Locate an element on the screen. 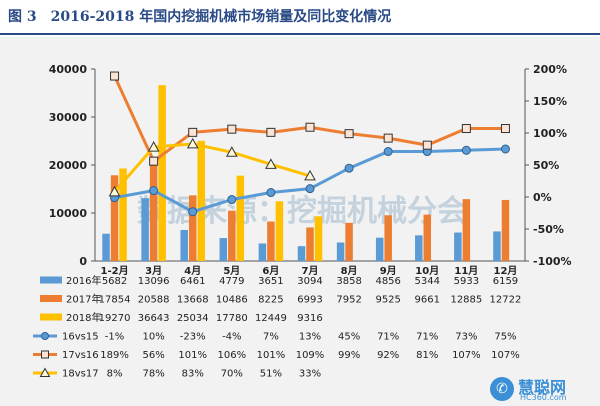 Image resolution: width=600 pixels, height=406 pixels. table-cell: 6159 is located at coordinates (505, 281).